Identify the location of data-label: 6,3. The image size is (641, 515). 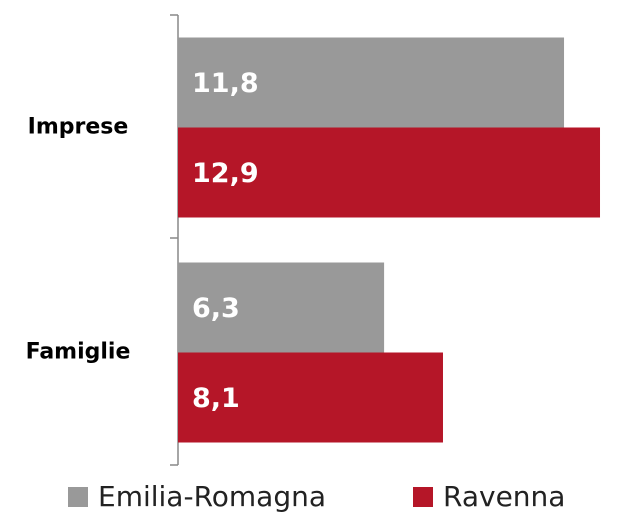
(216, 308).